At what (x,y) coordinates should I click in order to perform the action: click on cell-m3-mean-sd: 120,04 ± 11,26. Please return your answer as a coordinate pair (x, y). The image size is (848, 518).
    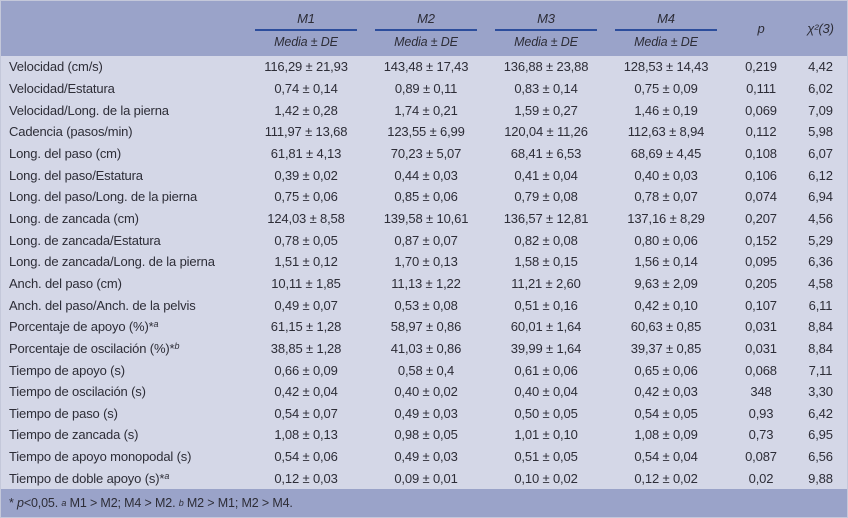
    Looking at the image, I should click on (546, 132).